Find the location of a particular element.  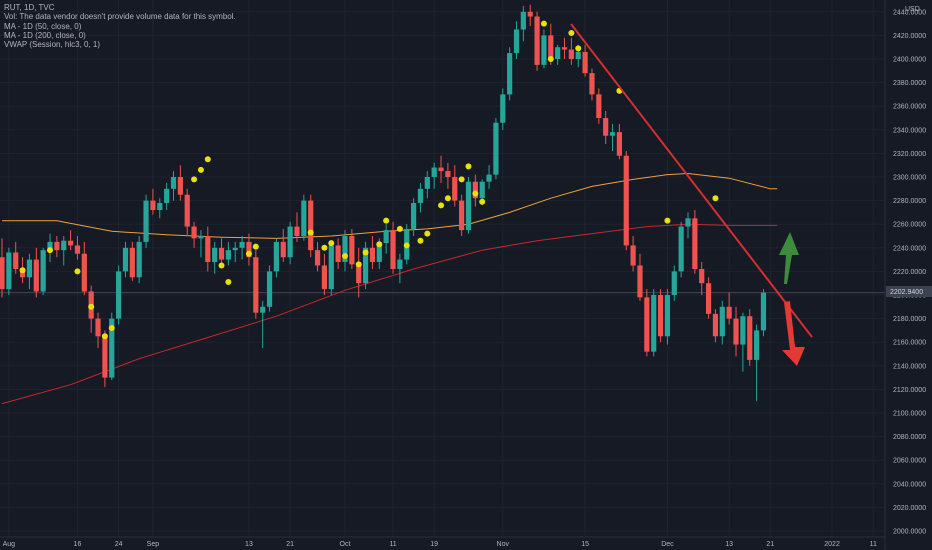

trendline is located at coordinates (691, 180).